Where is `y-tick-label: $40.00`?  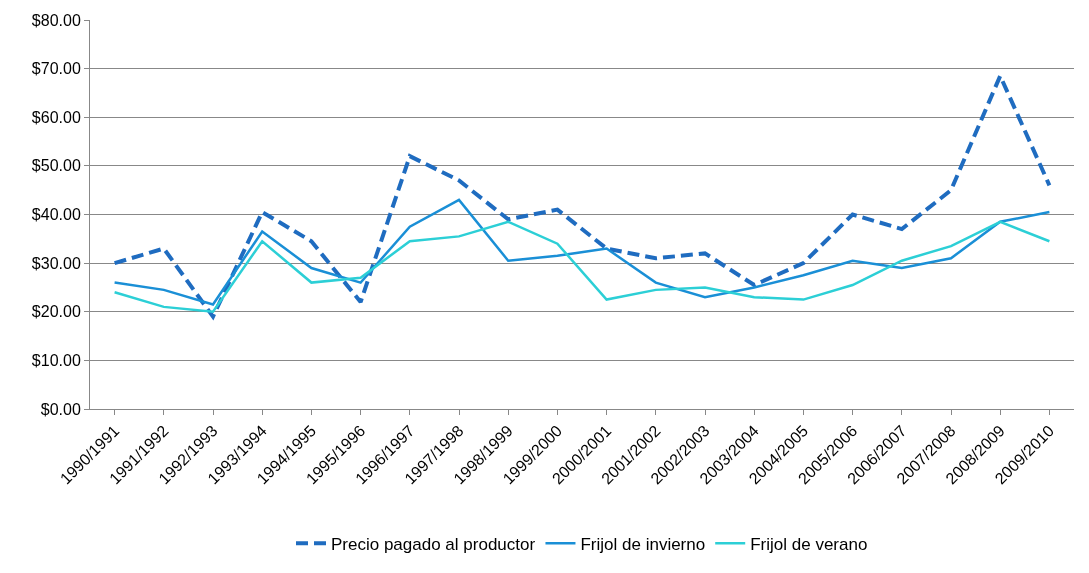 y-tick-label: $40.00 is located at coordinates (56, 215).